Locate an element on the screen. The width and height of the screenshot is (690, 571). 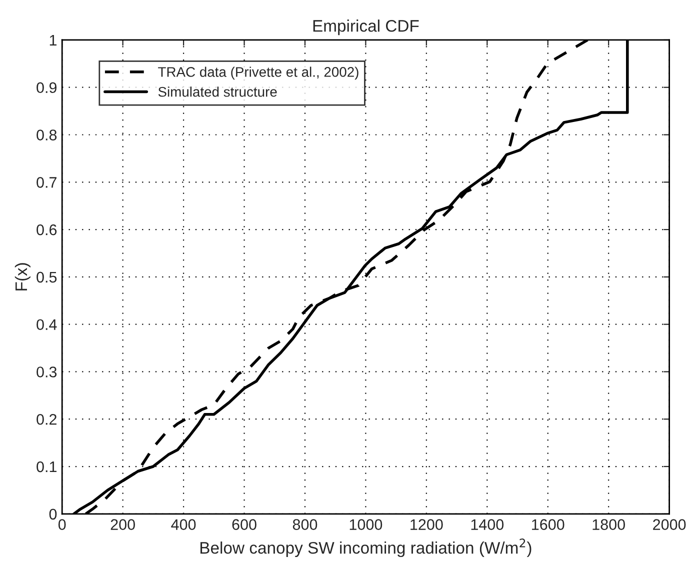
y-tick-label: 0.9 is located at coordinates (46, 88).